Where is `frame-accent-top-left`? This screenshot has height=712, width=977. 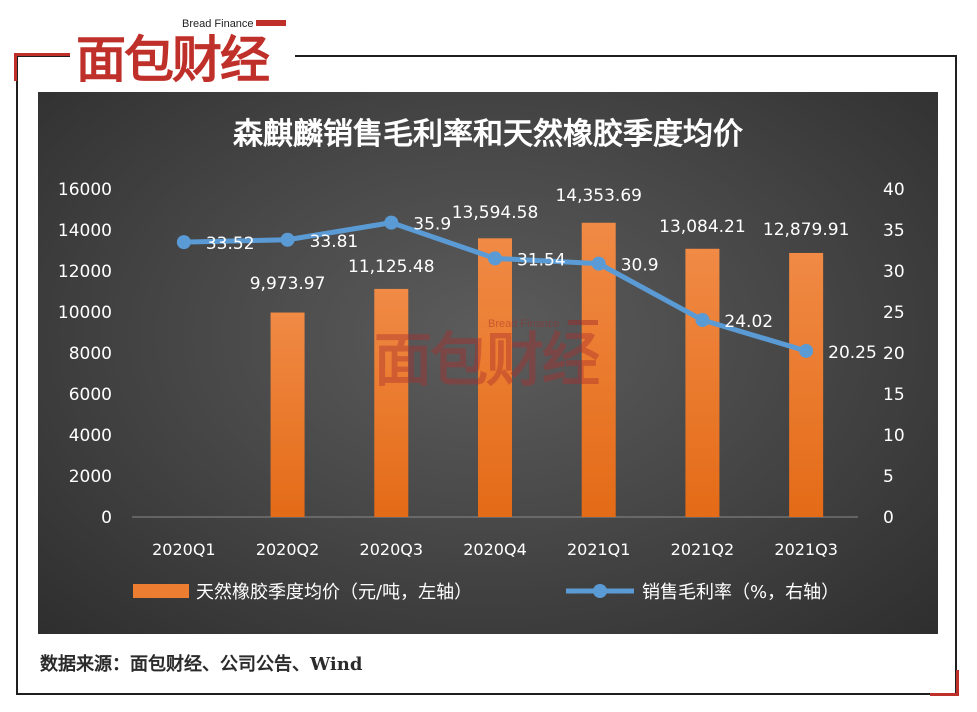
frame-accent-top-left is located at coordinates (43, 54).